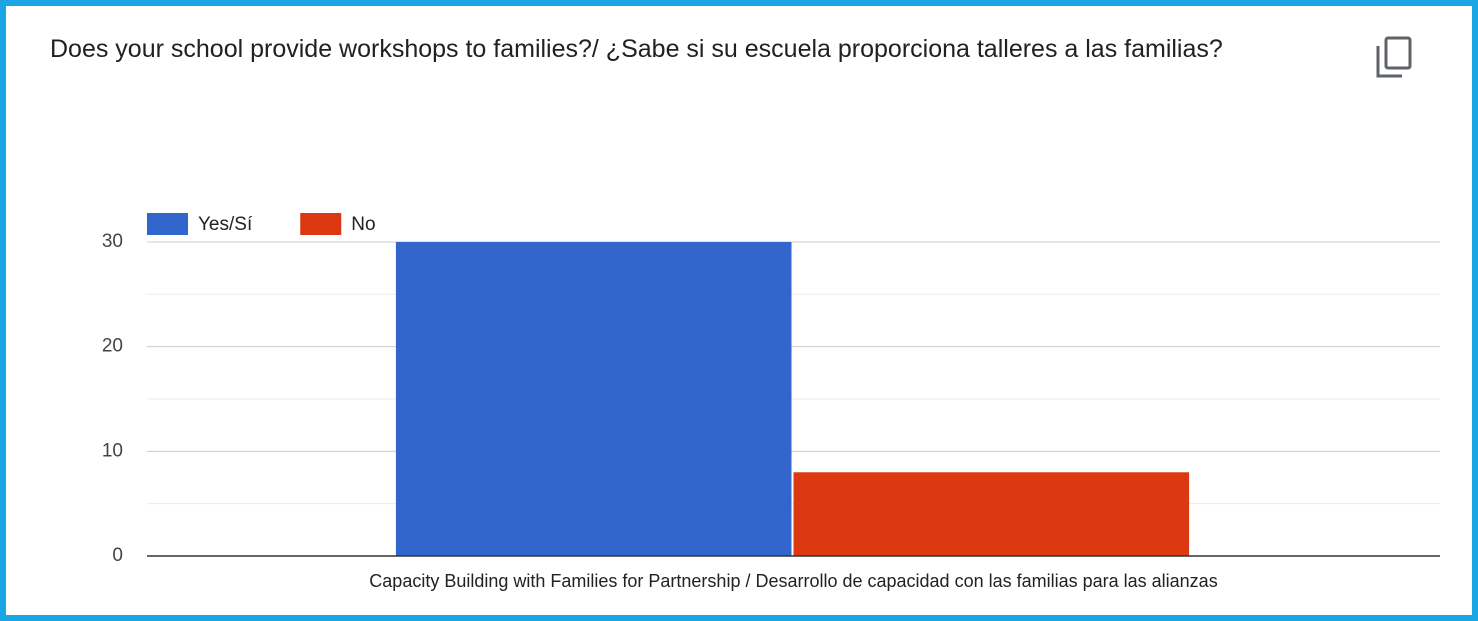 The width and height of the screenshot is (1478, 621). Describe the element at coordinates (363, 224) in the screenshot. I see `legend-label: No` at that location.